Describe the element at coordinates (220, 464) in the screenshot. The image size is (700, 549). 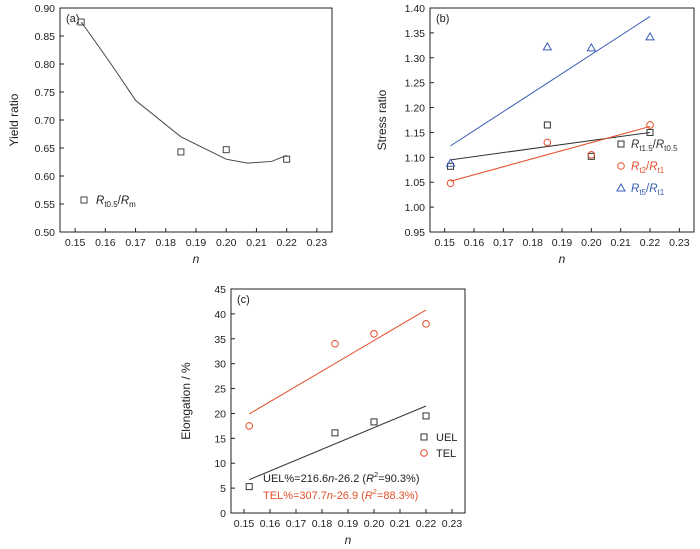
I see `y-tick-label: 10` at that location.